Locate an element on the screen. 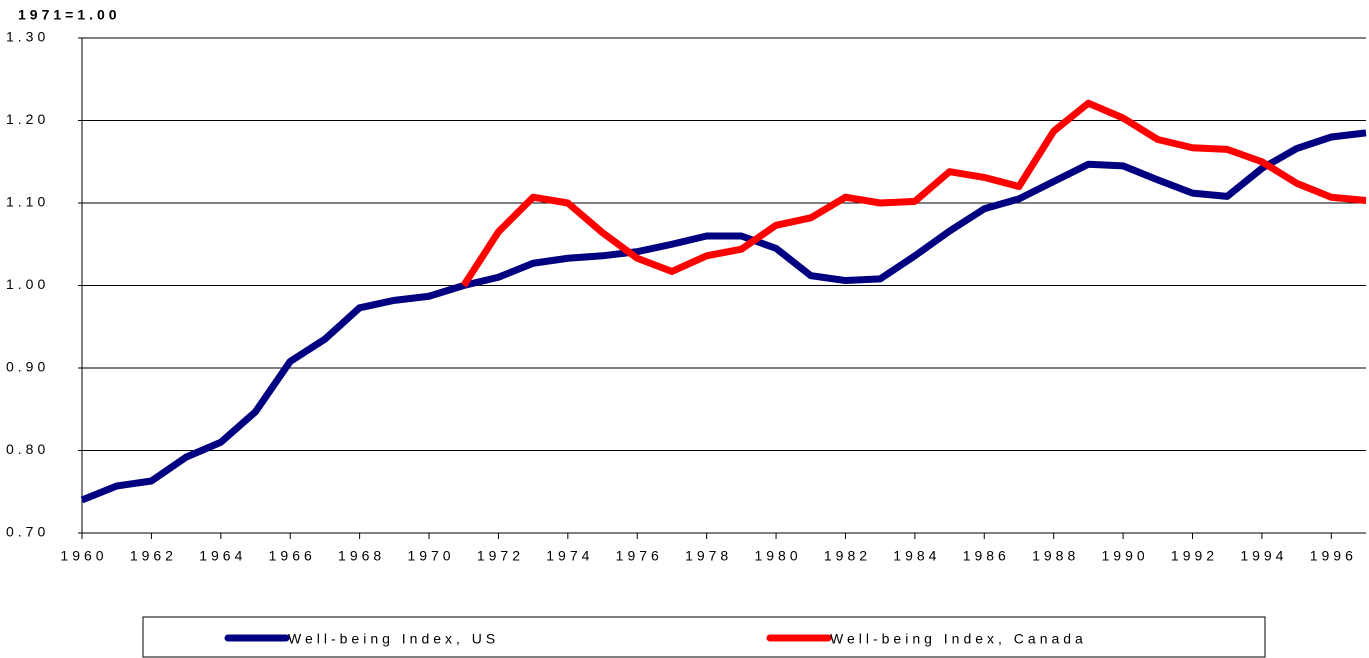 The height and width of the screenshot is (658, 1369). x-tick-label: 1988 is located at coordinates (1055, 556).